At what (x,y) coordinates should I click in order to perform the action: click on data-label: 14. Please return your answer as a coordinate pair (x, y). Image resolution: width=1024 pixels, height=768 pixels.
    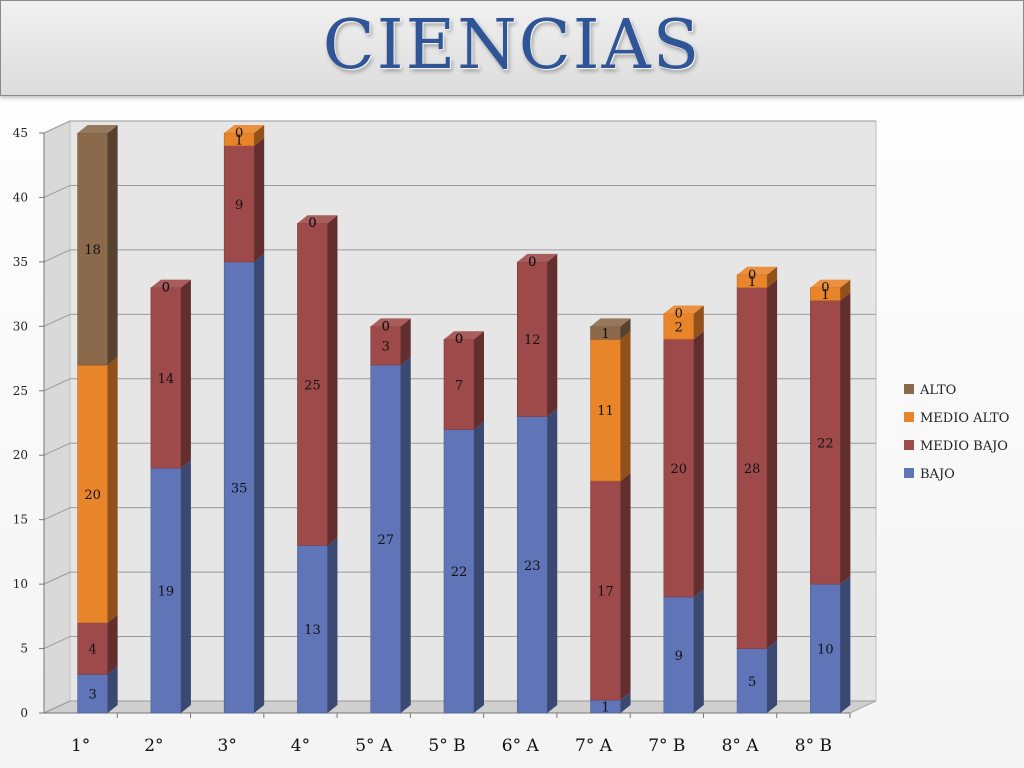
    Looking at the image, I should click on (166, 379).